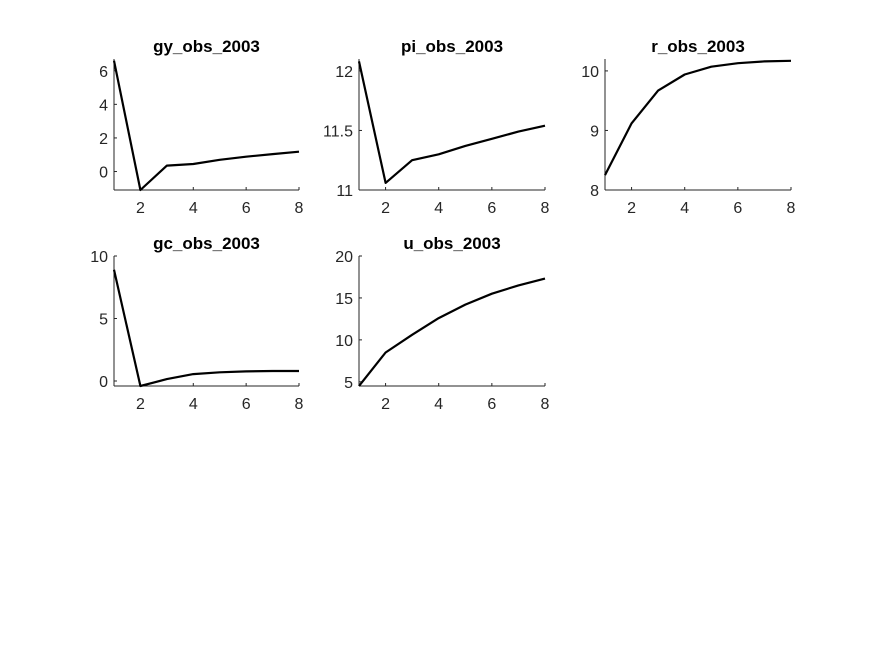 The height and width of the screenshot is (656, 875). Describe the element at coordinates (594, 131) in the screenshot. I see `y-tick-label: 9` at that location.